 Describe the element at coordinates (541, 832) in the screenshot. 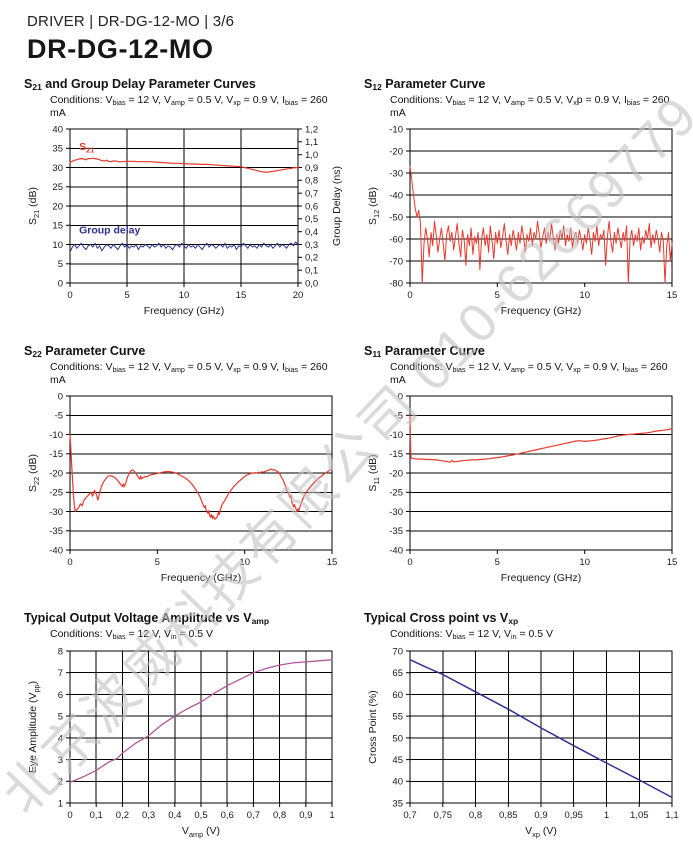

I see `svg-text: Vxp (V)` at that location.